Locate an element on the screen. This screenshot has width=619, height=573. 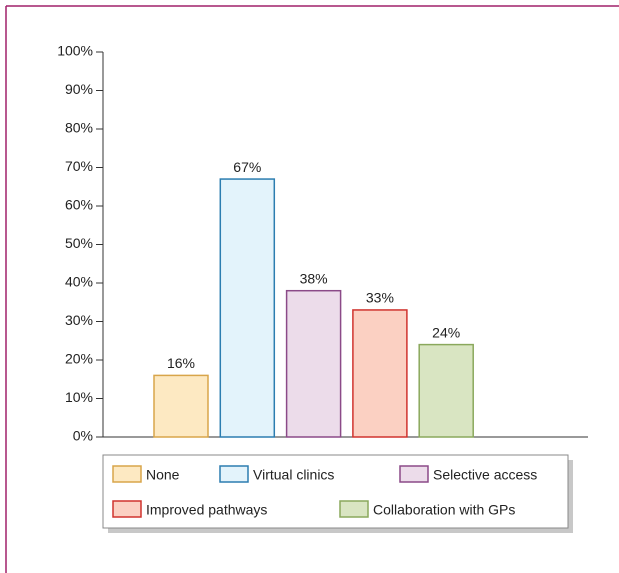
y-tick-label: 40% is located at coordinates (79, 282).